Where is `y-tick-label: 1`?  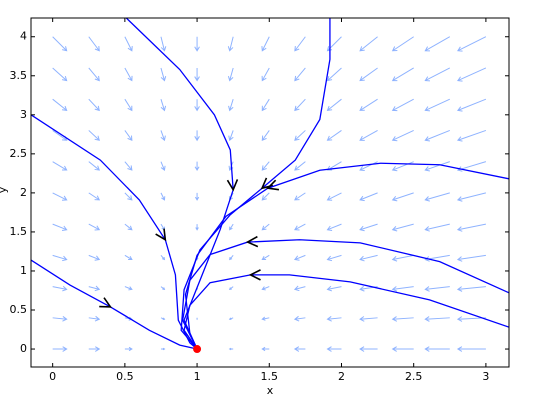 y-tick-label: 1 is located at coordinates (23, 270).